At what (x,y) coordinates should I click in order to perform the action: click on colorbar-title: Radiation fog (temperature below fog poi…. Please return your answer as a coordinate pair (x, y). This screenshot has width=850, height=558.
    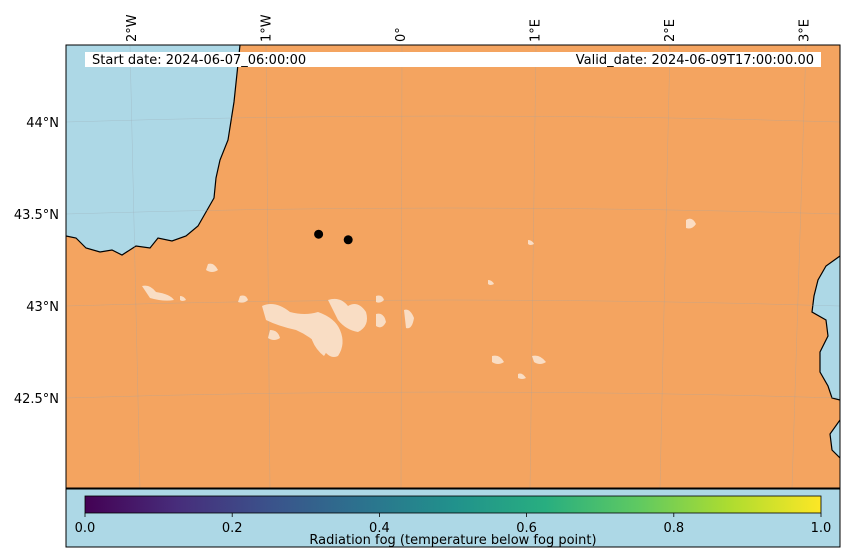
    Looking at the image, I should click on (452, 540).